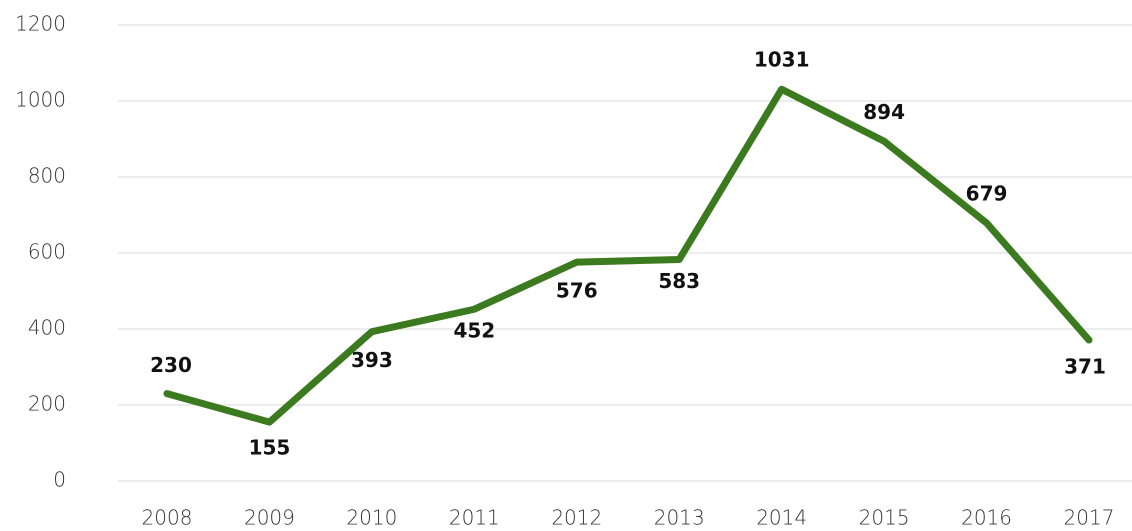 Image resolution: width=1132 pixels, height=531 pixels. Describe the element at coordinates (59, 480) in the screenshot. I see `y-tick-label: 0` at that location.